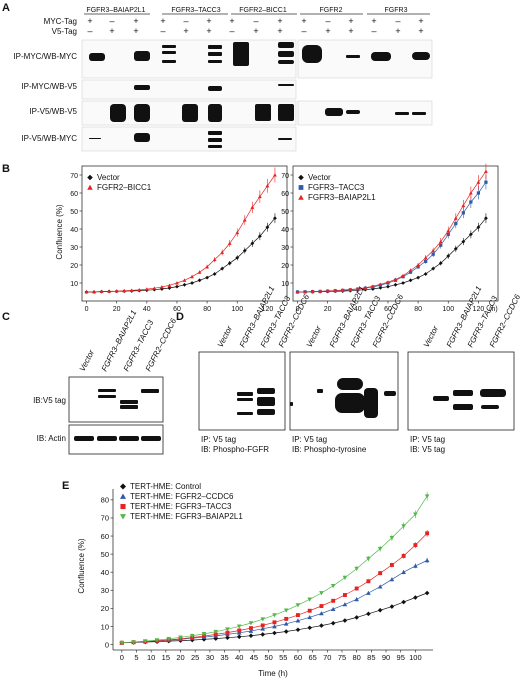  I want to click on x-tick-label: 85, so click(371, 657).